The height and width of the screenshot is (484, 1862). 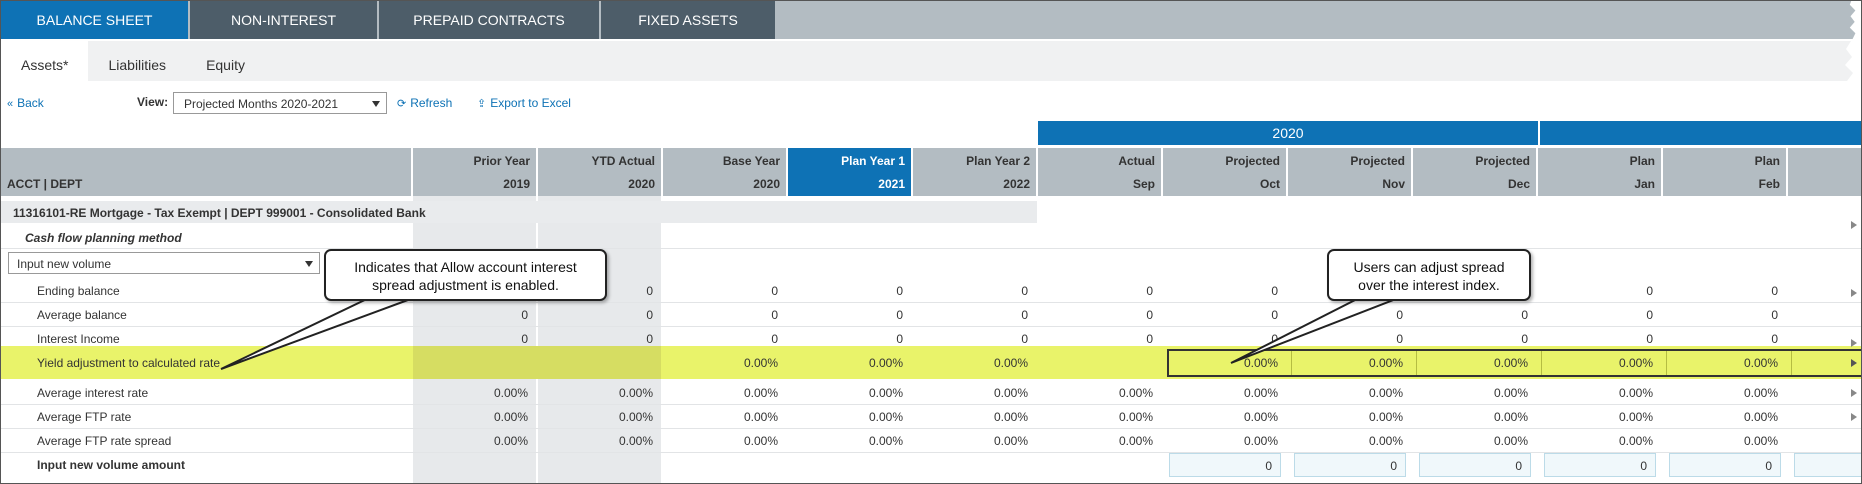 I want to click on row-label-average-ftp-rate: Average FTP rate, so click(x=84, y=417).